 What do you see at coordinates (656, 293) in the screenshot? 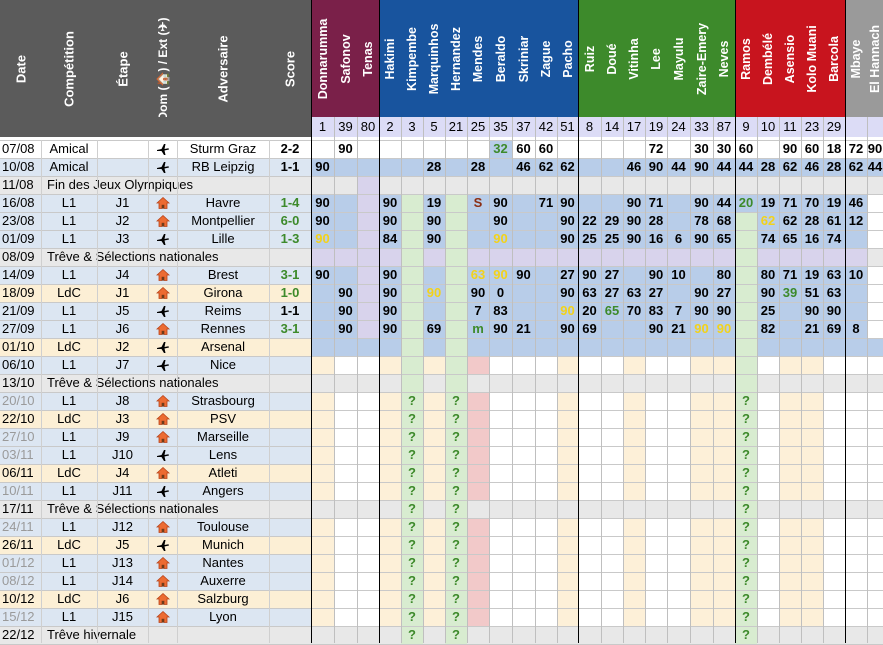
I see `minutes-cell: 27` at bounding box center [656, 293].